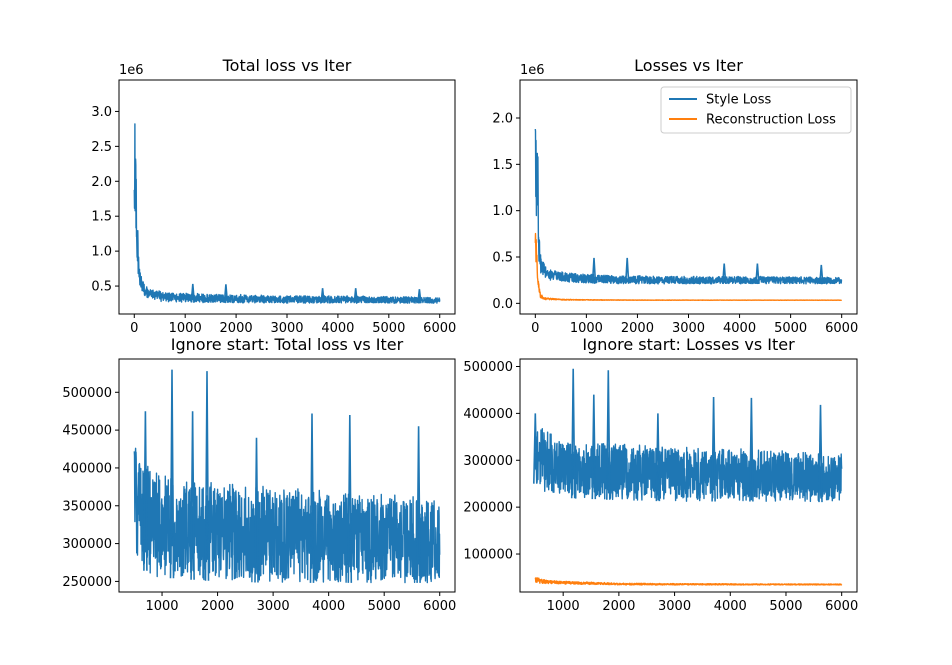  What do you see at coordinates (502, 304) in the screenshot?
I see `y-tick-label: 0.0` at bounding box center [502, 304].